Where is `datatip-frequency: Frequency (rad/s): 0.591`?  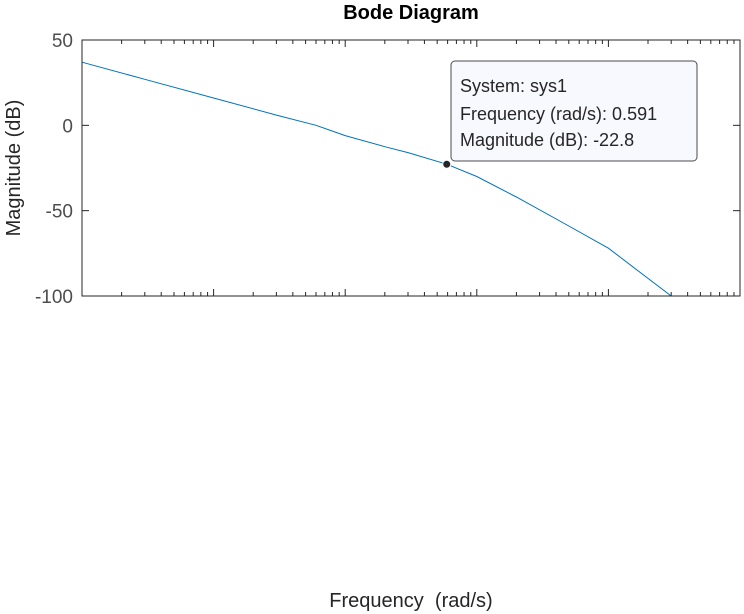
datatip-frequency: Frequency (rad/s): 0.591 is located at coordinates (558, 114).